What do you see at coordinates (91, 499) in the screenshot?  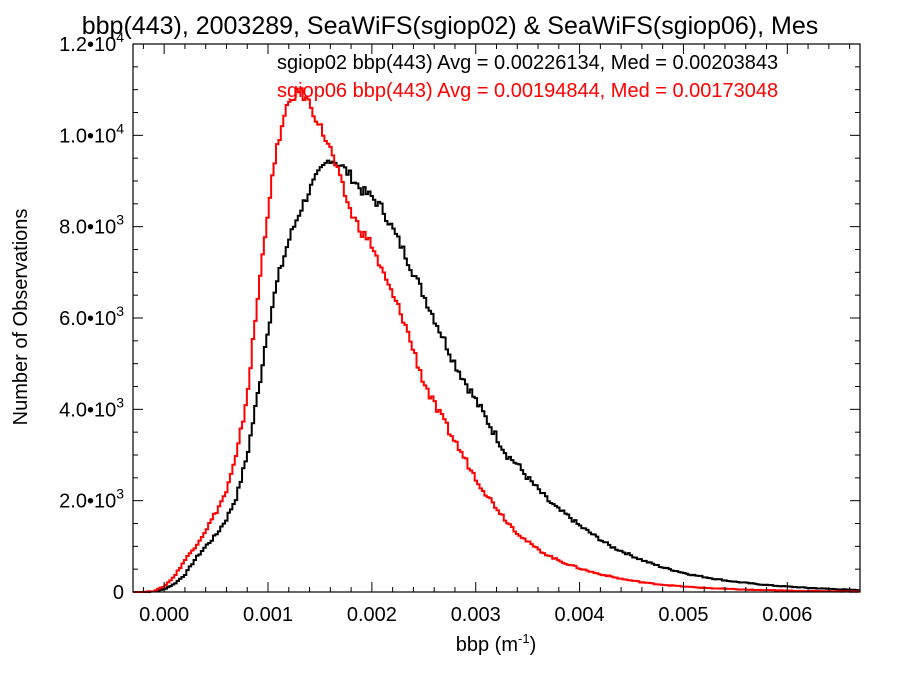 I see `y-tick-label: 2.0•103` at bounding box center [91, 499].